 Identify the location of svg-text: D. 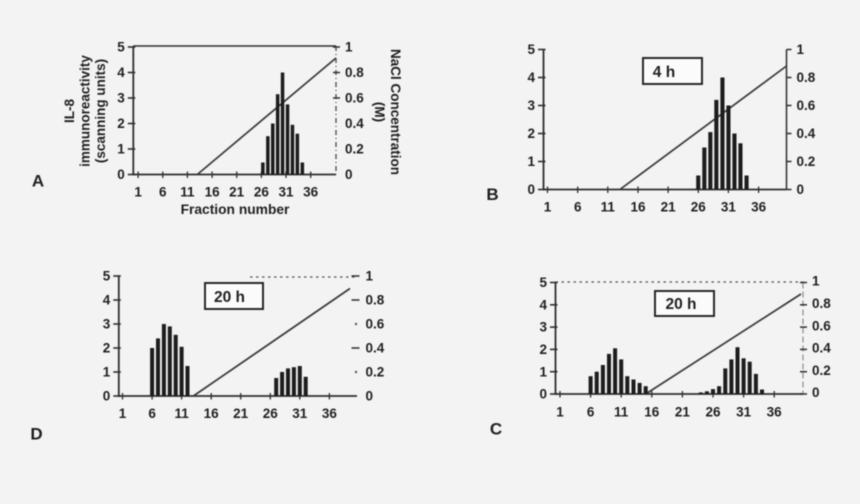
(36, 434).